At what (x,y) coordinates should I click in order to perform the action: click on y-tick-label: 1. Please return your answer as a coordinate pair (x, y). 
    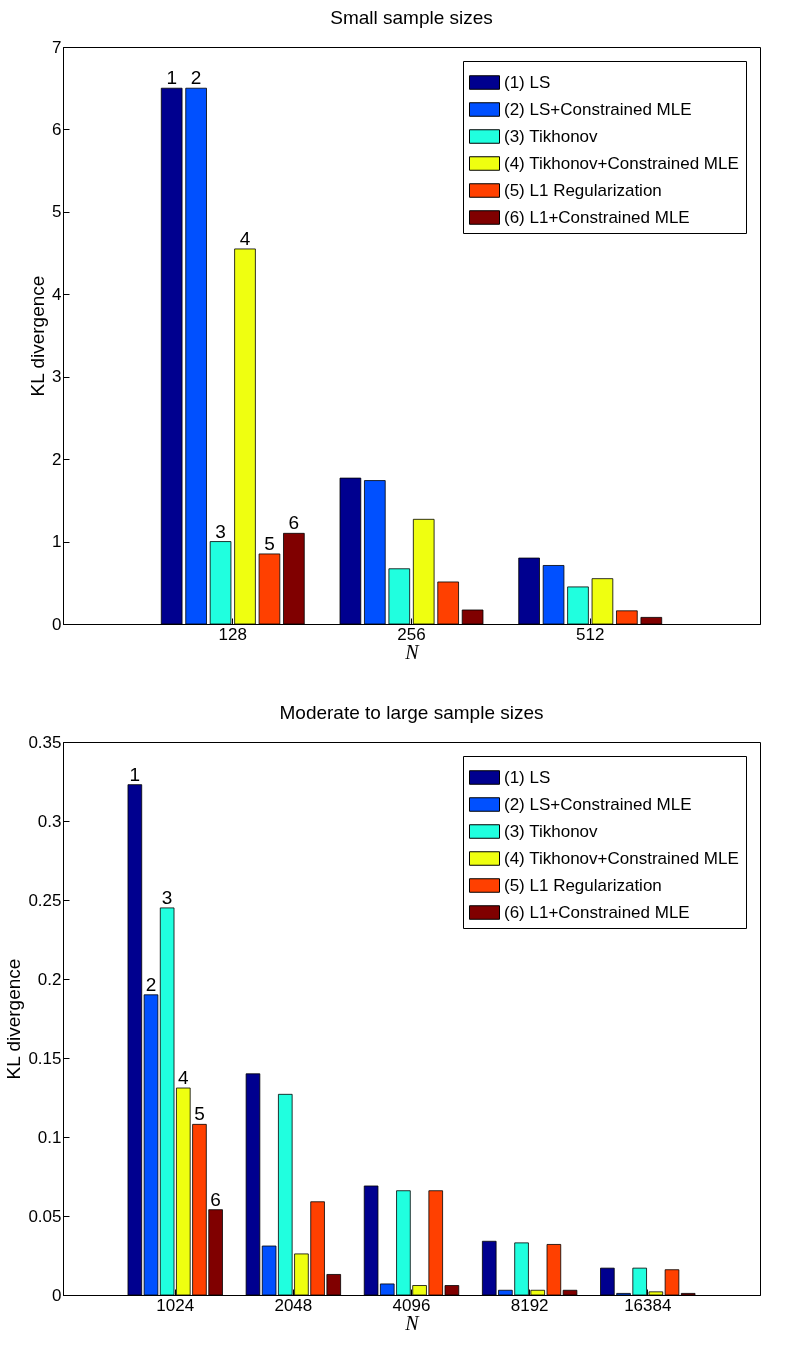
    Looking at the image, I should click on (57, 542).